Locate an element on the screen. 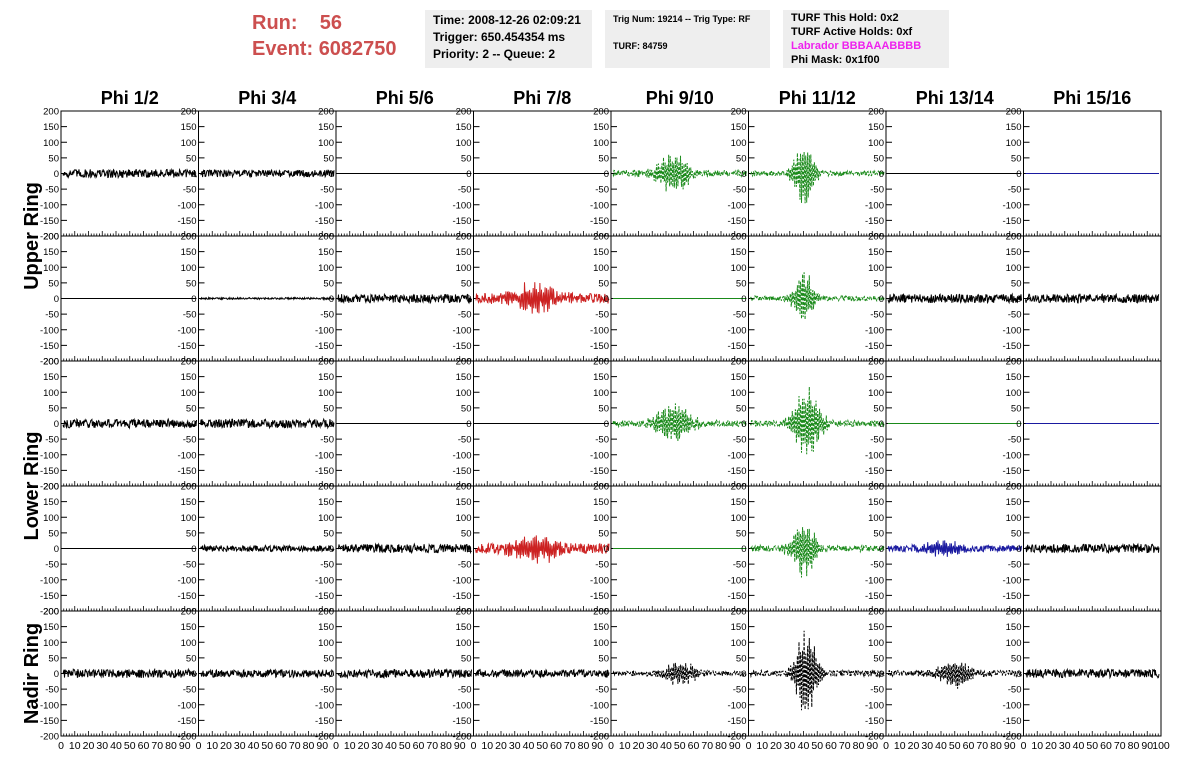 The image size is (1196, 772). column-title-2: Phi 3/4 is located at coordinates (267, 98).